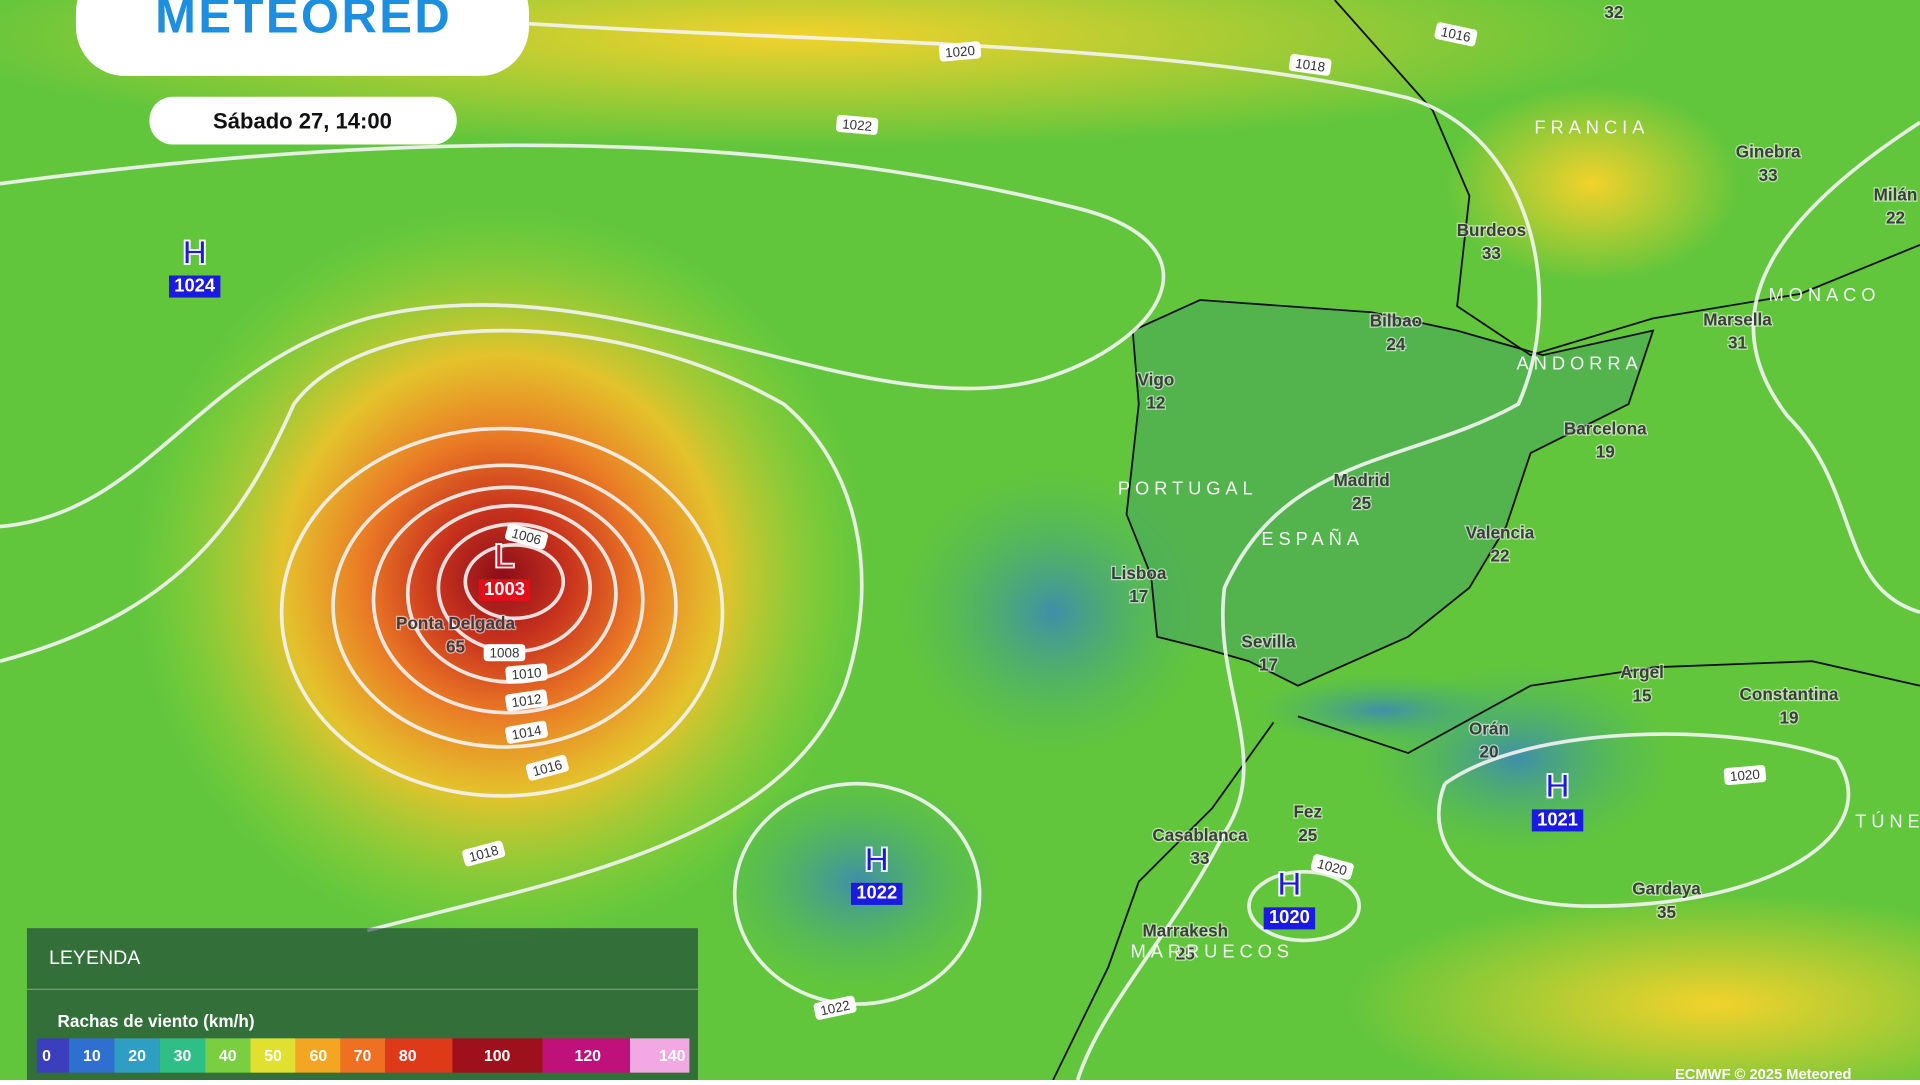  I want to click on city-name: Bilbao, so click(1396, 321).